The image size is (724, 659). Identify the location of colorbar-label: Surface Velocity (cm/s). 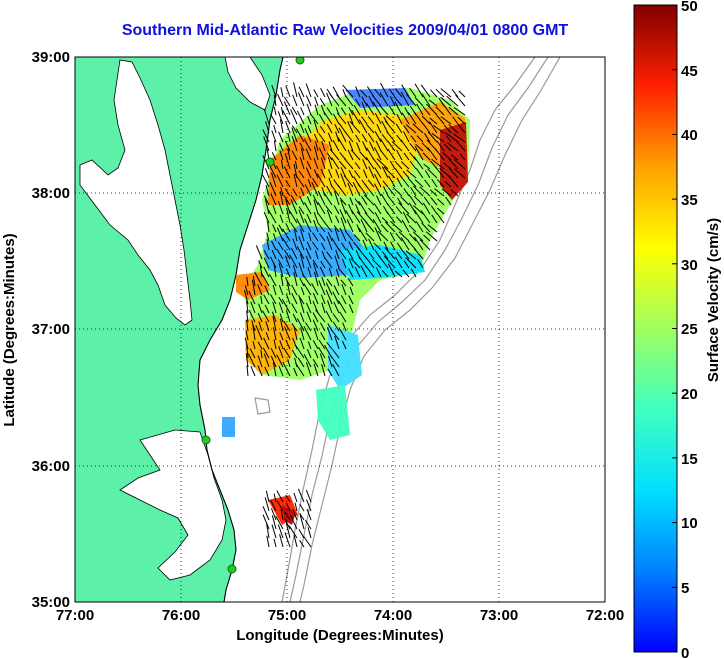
(713, 300).